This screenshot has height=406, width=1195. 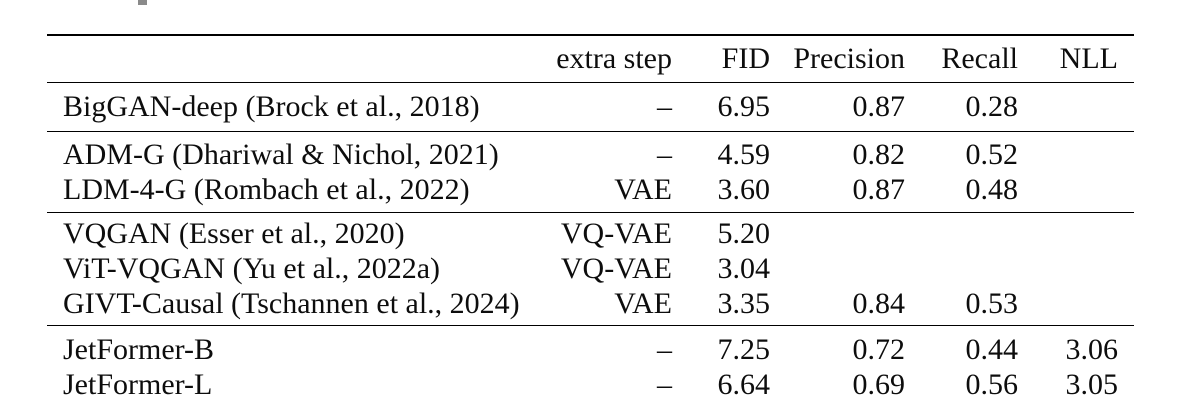 I want to click on model-name-cell: BigGAN-deep (Brock et al., 2018), so click(x=271, y=106).